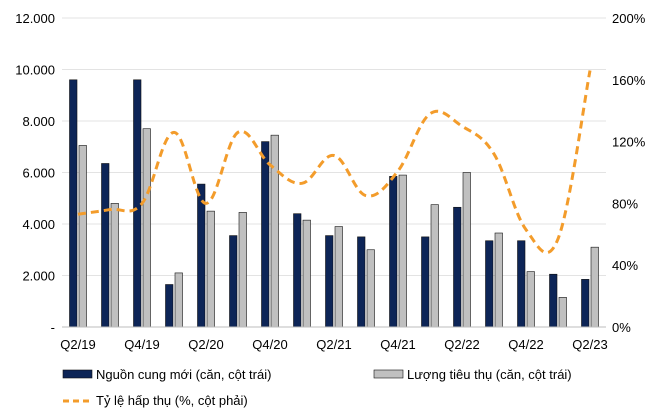  What do you see at coordinates (629, 173) in the screenshot?
I see `right-axis: 0% 40% 80% 120% 160% 200%` at bounding box center [629, 173].